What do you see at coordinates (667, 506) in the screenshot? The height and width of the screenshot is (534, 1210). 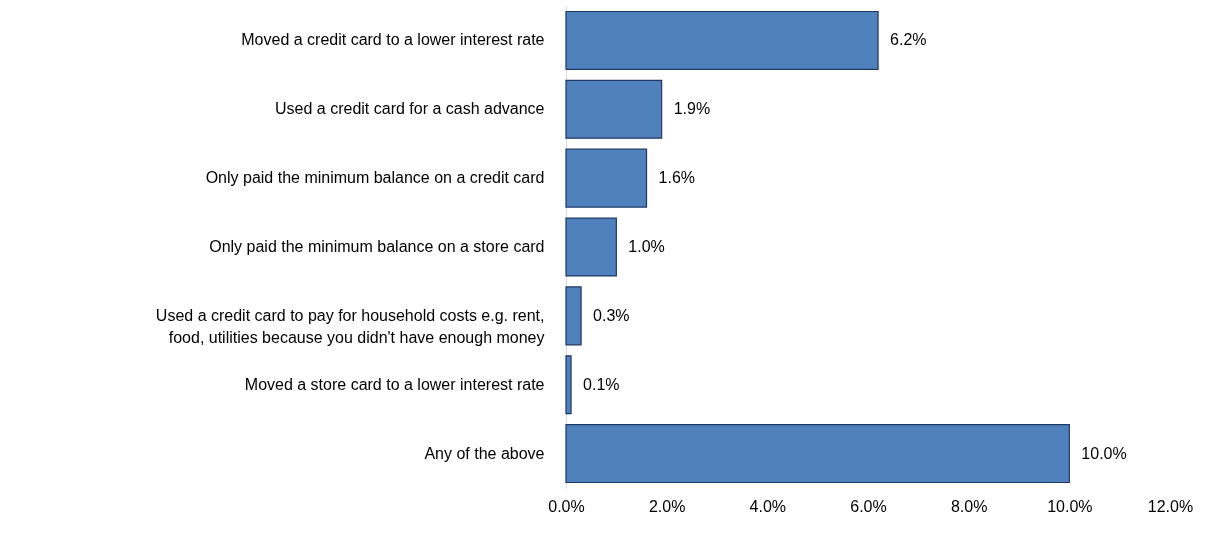 I see `x-tick-label: 2.0%` at bounding box center [667, 506].